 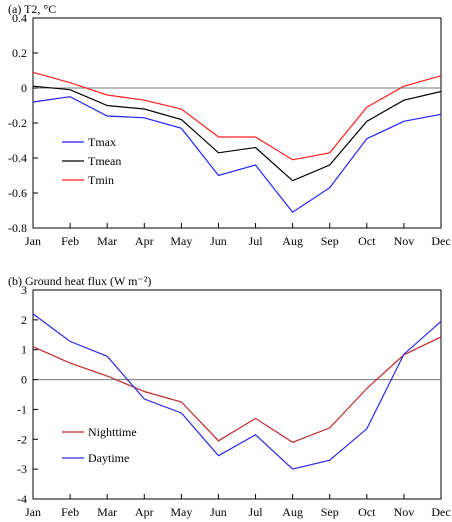 What do you see at coordinates (17, 228) in the screenshot?
I see `y-tick-label: -0.8` at bounding box center [17, 228].